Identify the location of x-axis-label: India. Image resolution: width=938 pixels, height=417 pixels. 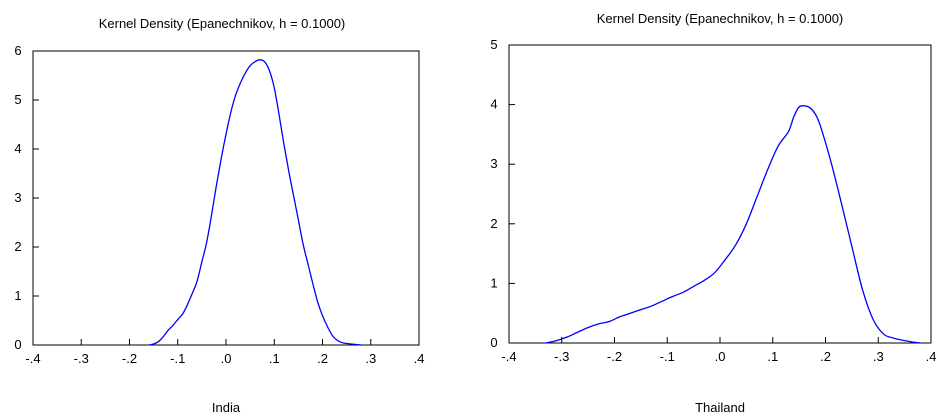
(226, 407).